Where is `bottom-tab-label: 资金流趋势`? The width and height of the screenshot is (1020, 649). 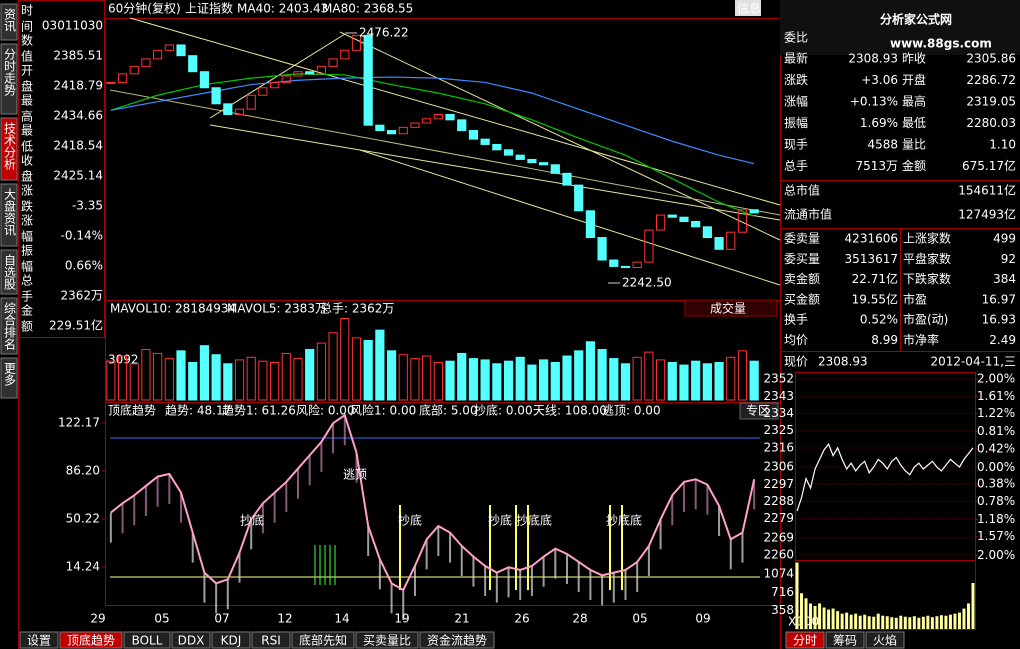 bottom-tab-label: 资金流趋势 is located at coordinates (457, 640).